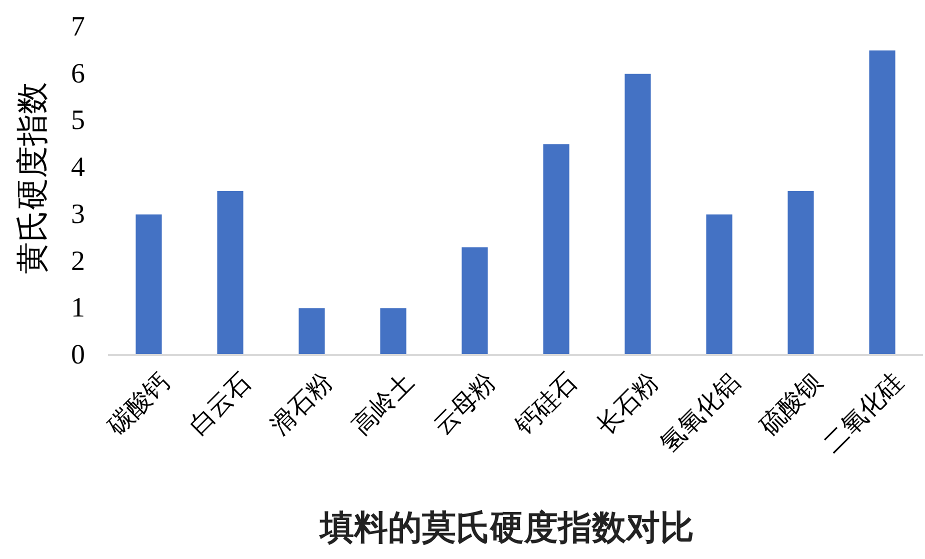 This screenshot has height=559, width=925. Describe the element at coordinates (32, 178) in the screenshot. I see `ylabel: 黄氏硬度指数` at that location.